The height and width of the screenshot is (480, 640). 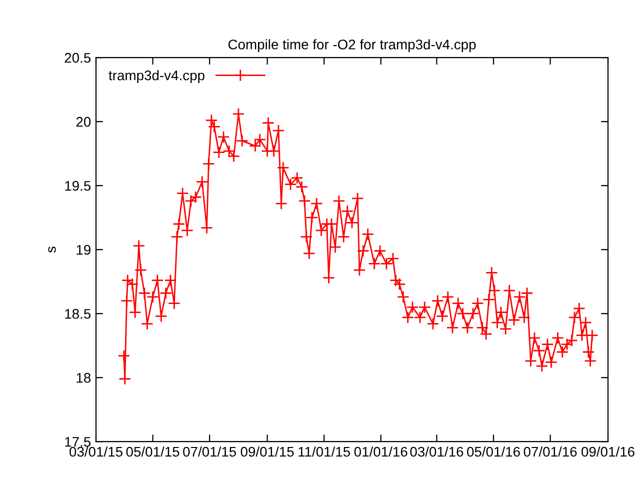 I want to click on x-tick-label: 05/01/16, so click(x=493, y=451).